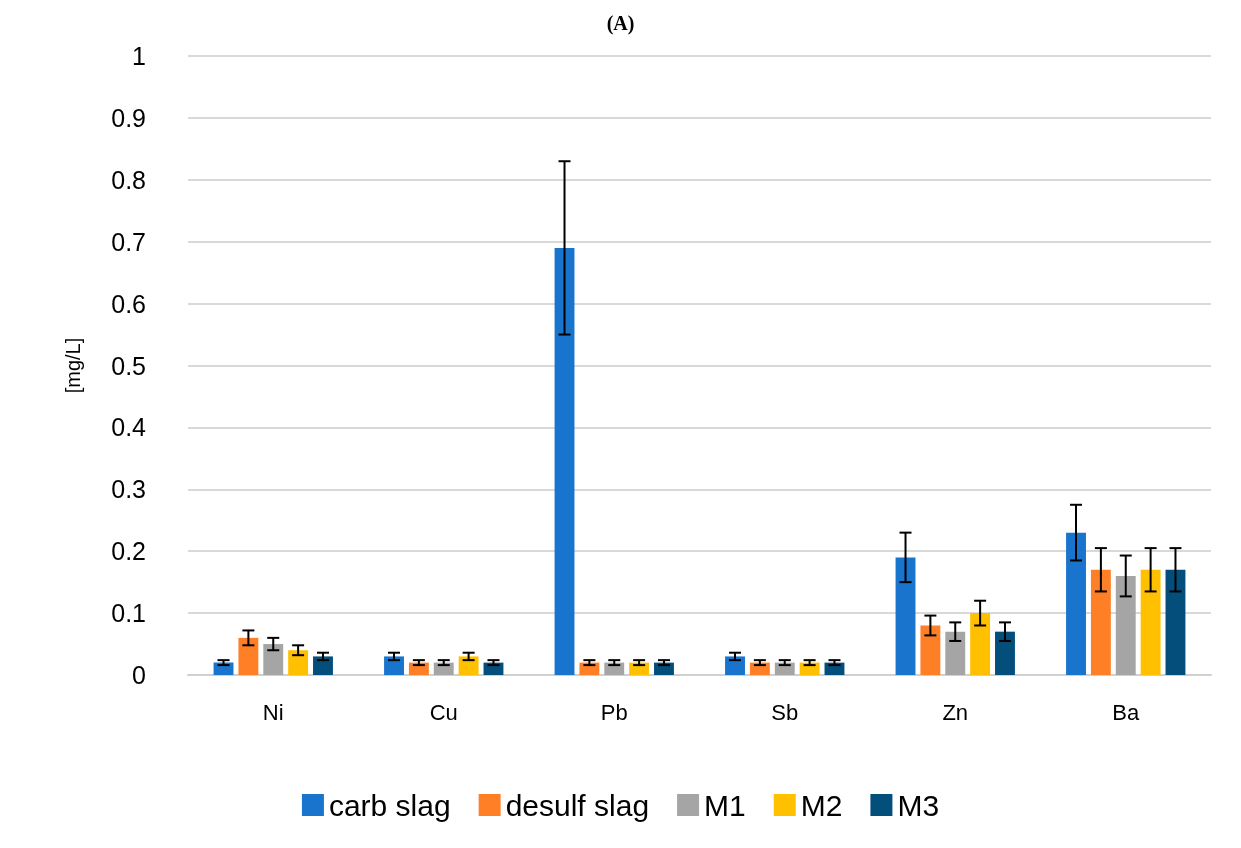 The image size is (1241, 848). Describe the element at coordinates (73, 365) in the screenshot. I see `y-axis-title: [mg/L]` at that location.